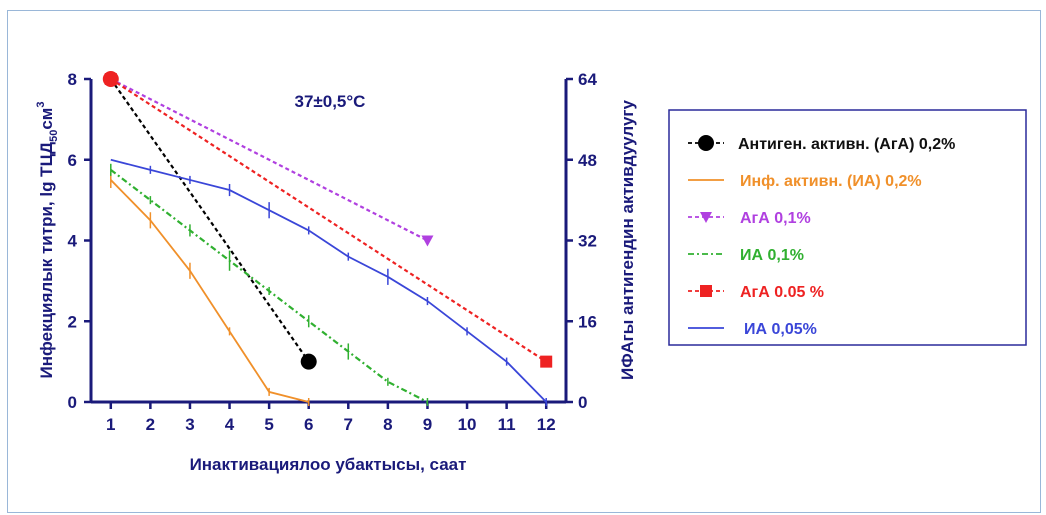 This screenshot has width=1046, height=515. I want to click on x-tick-label: 8, so click(387, 424).